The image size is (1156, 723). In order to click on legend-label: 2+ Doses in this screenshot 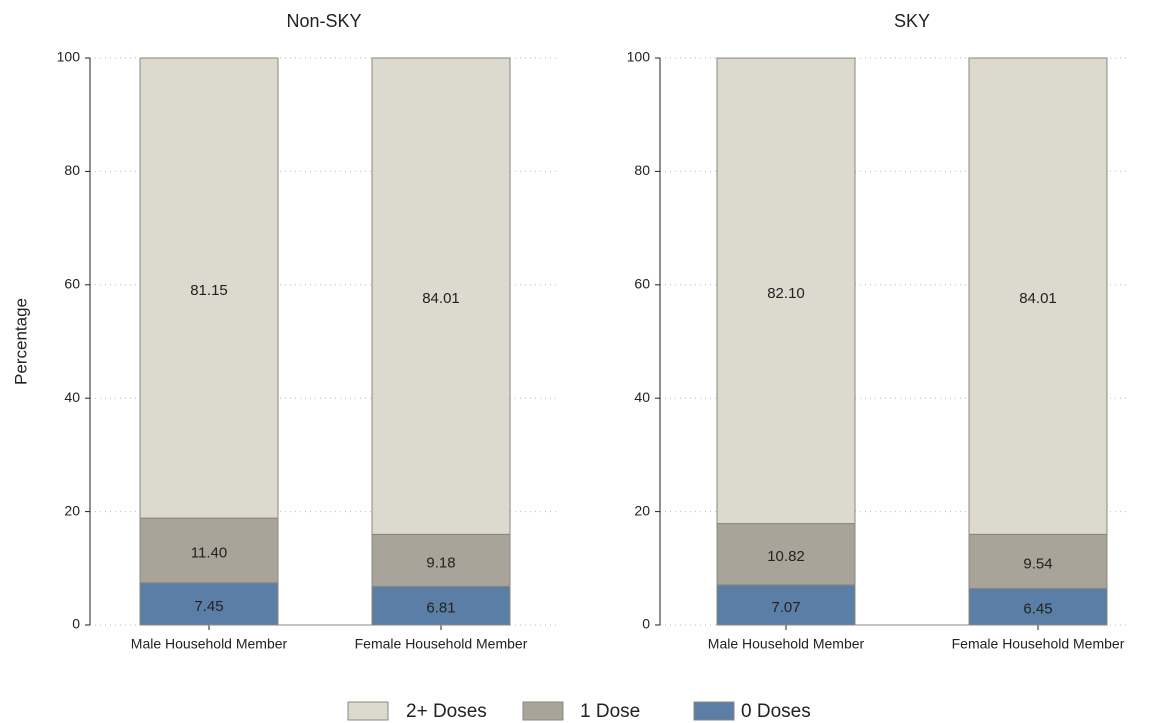, I will do `click(446, 711)`.